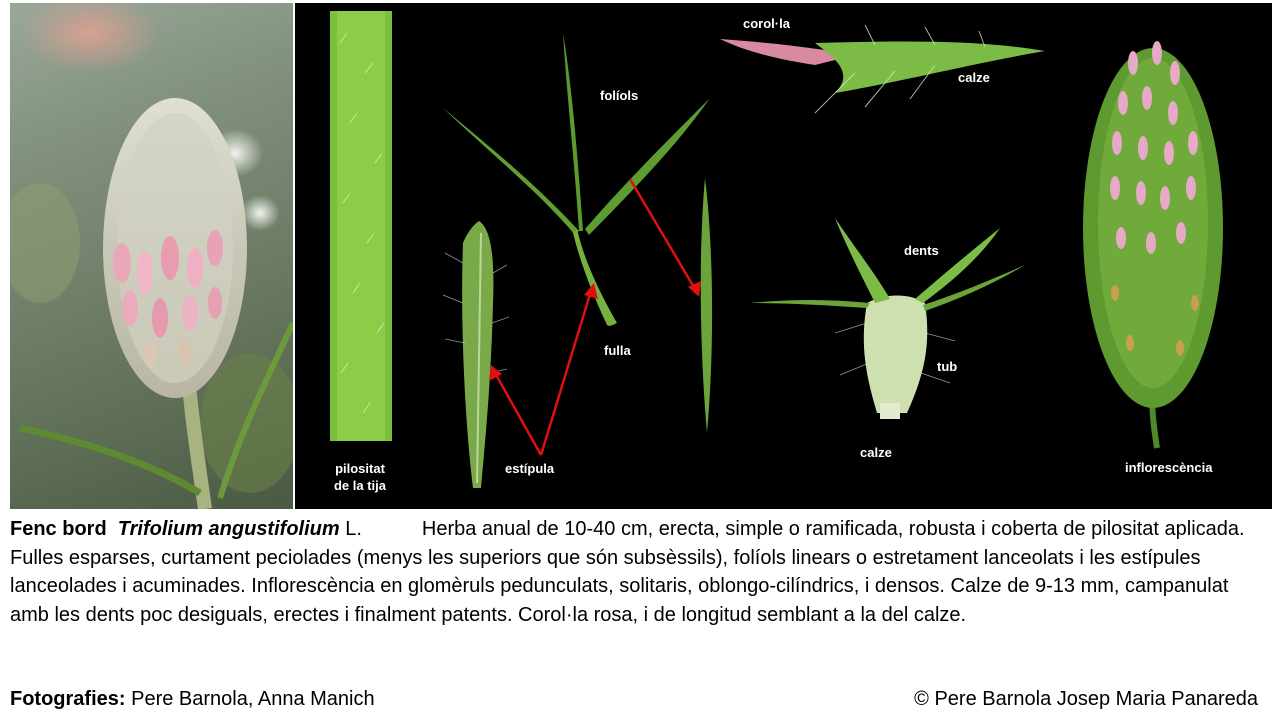 Image resolution: width=1280 pixels, height=720 pixels. Describe the element at coordinates (360, 477) in the screenshot. I see `label-stem-hairiness: pilositat de la tija` at that location.